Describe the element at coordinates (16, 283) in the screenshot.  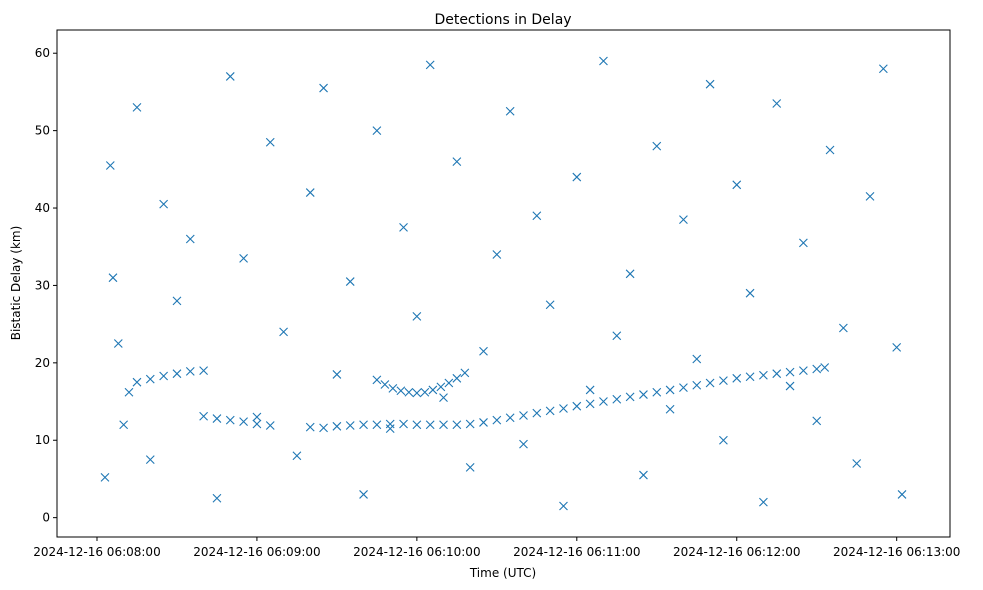
I see `y-axis-title: Bistatic Delay (km)` at that location.